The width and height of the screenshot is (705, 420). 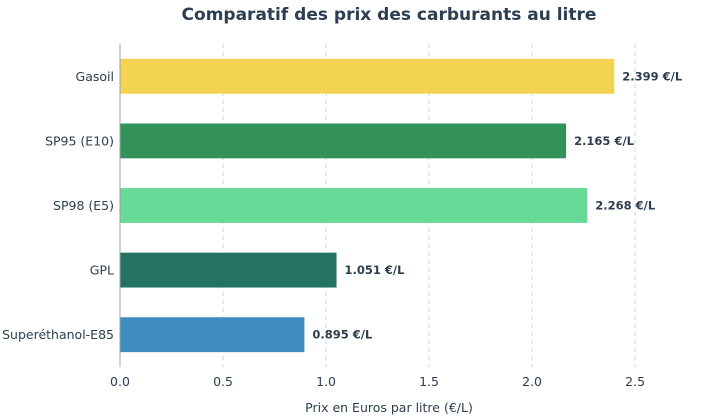 I want to click on category-label: Gasoil, so click(x=95, y=76).